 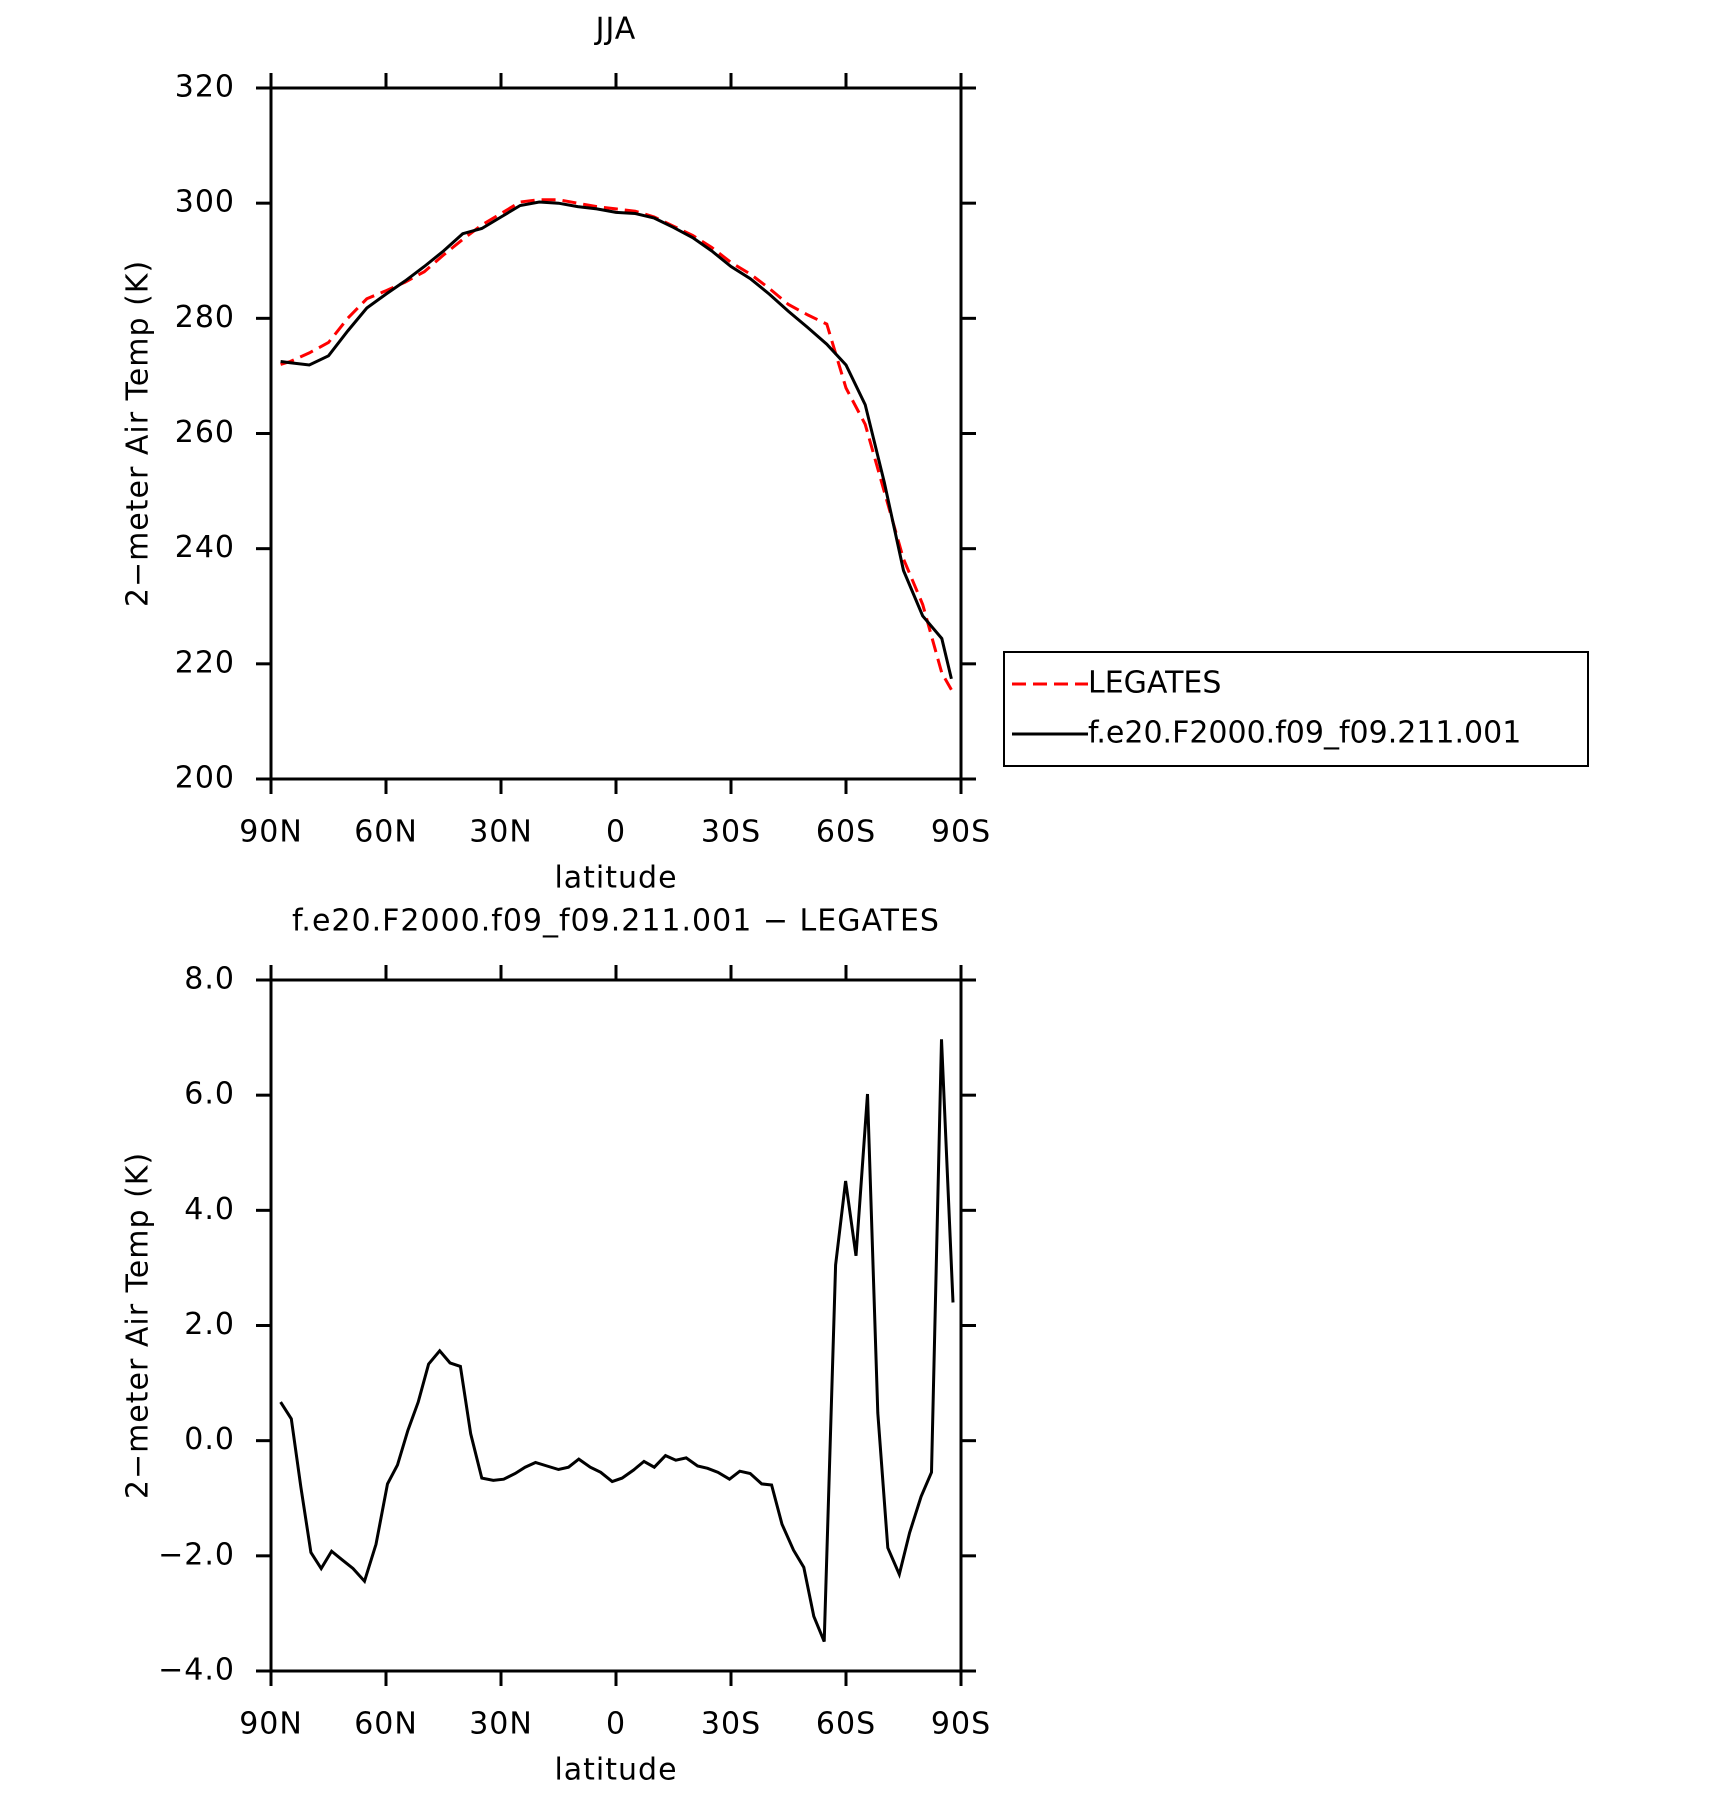 I want to click on legend-label: LEGATES, so click(x=1154, y=683).